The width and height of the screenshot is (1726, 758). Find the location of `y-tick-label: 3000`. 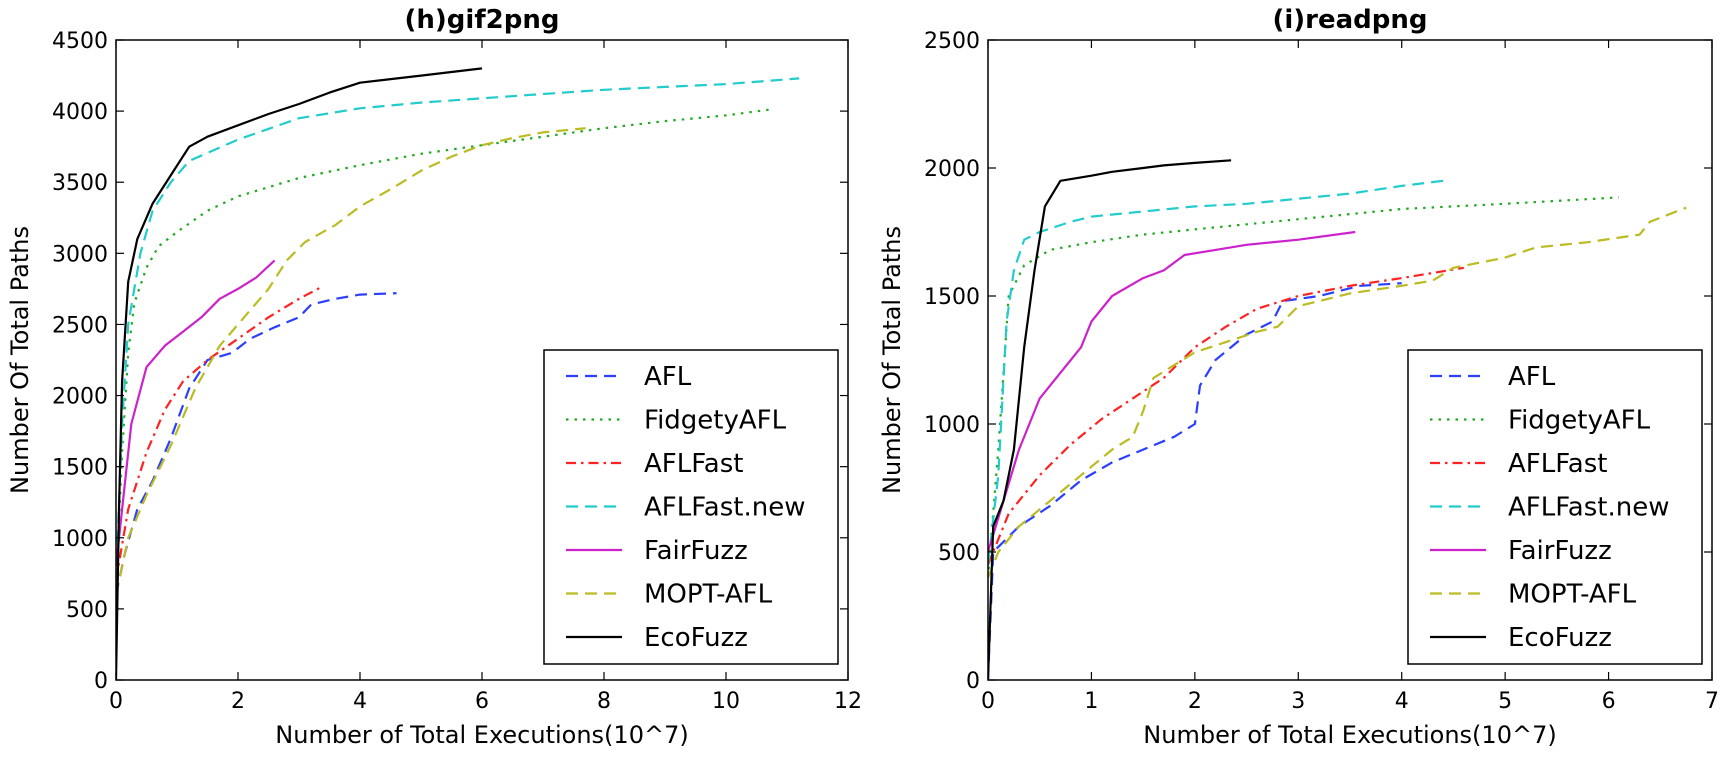

y-tick-label: 3000 is located at coordinates (80, 254).